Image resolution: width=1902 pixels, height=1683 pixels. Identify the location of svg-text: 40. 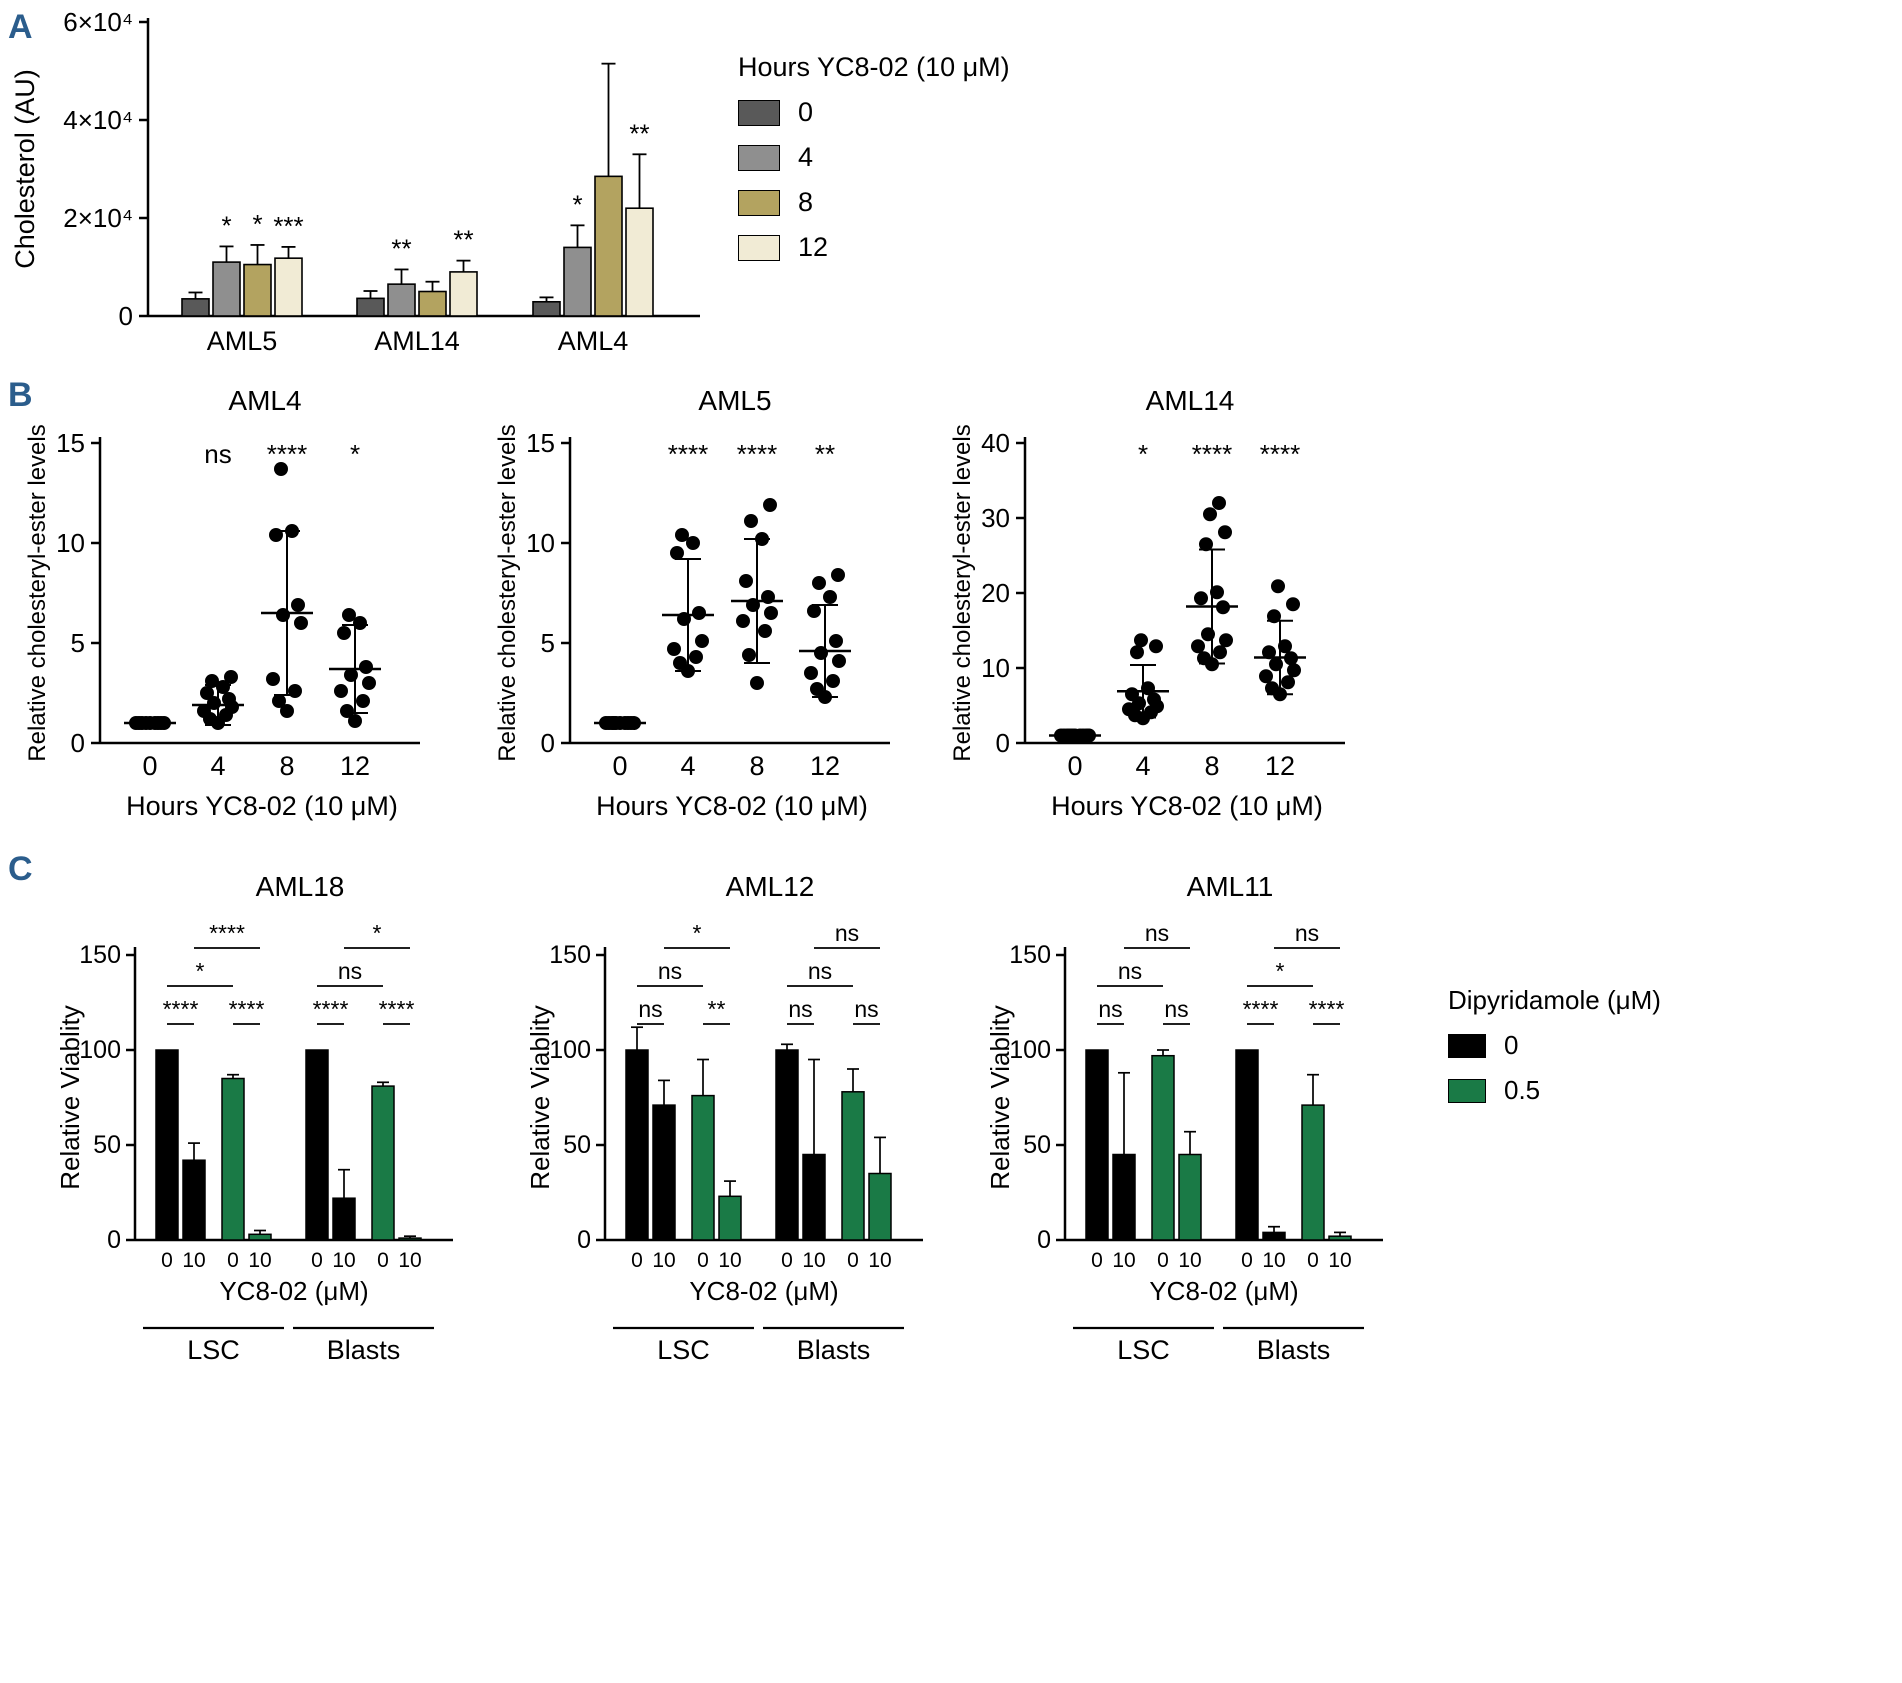
(995, 443).